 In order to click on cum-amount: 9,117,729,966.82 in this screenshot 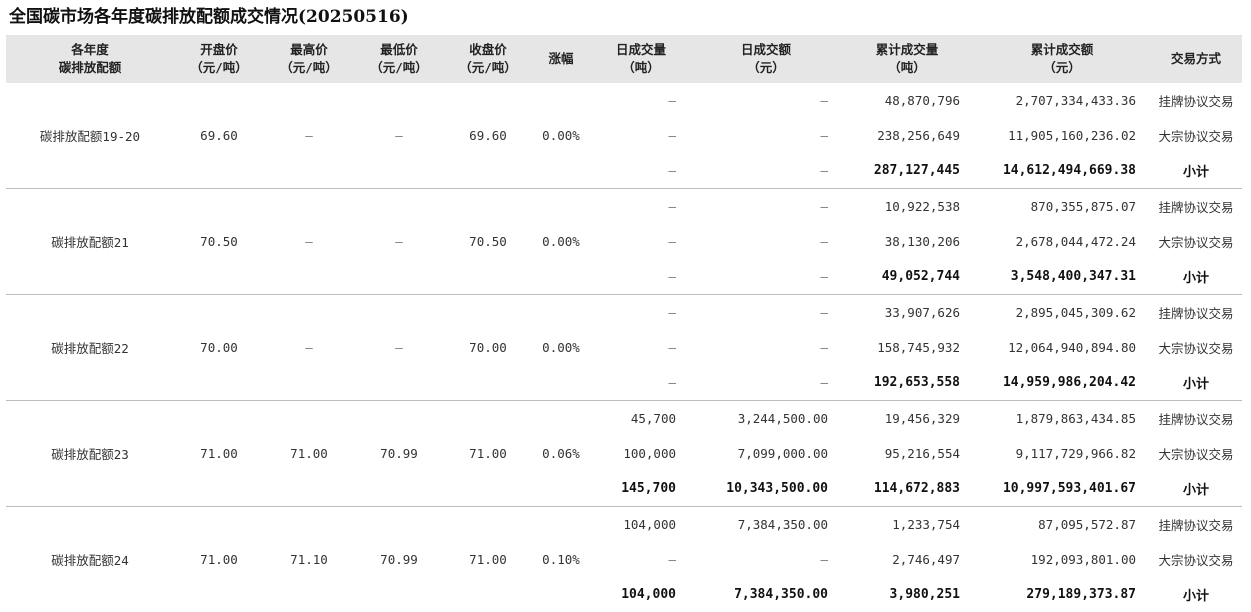, I will do `click(1062, 453)`.